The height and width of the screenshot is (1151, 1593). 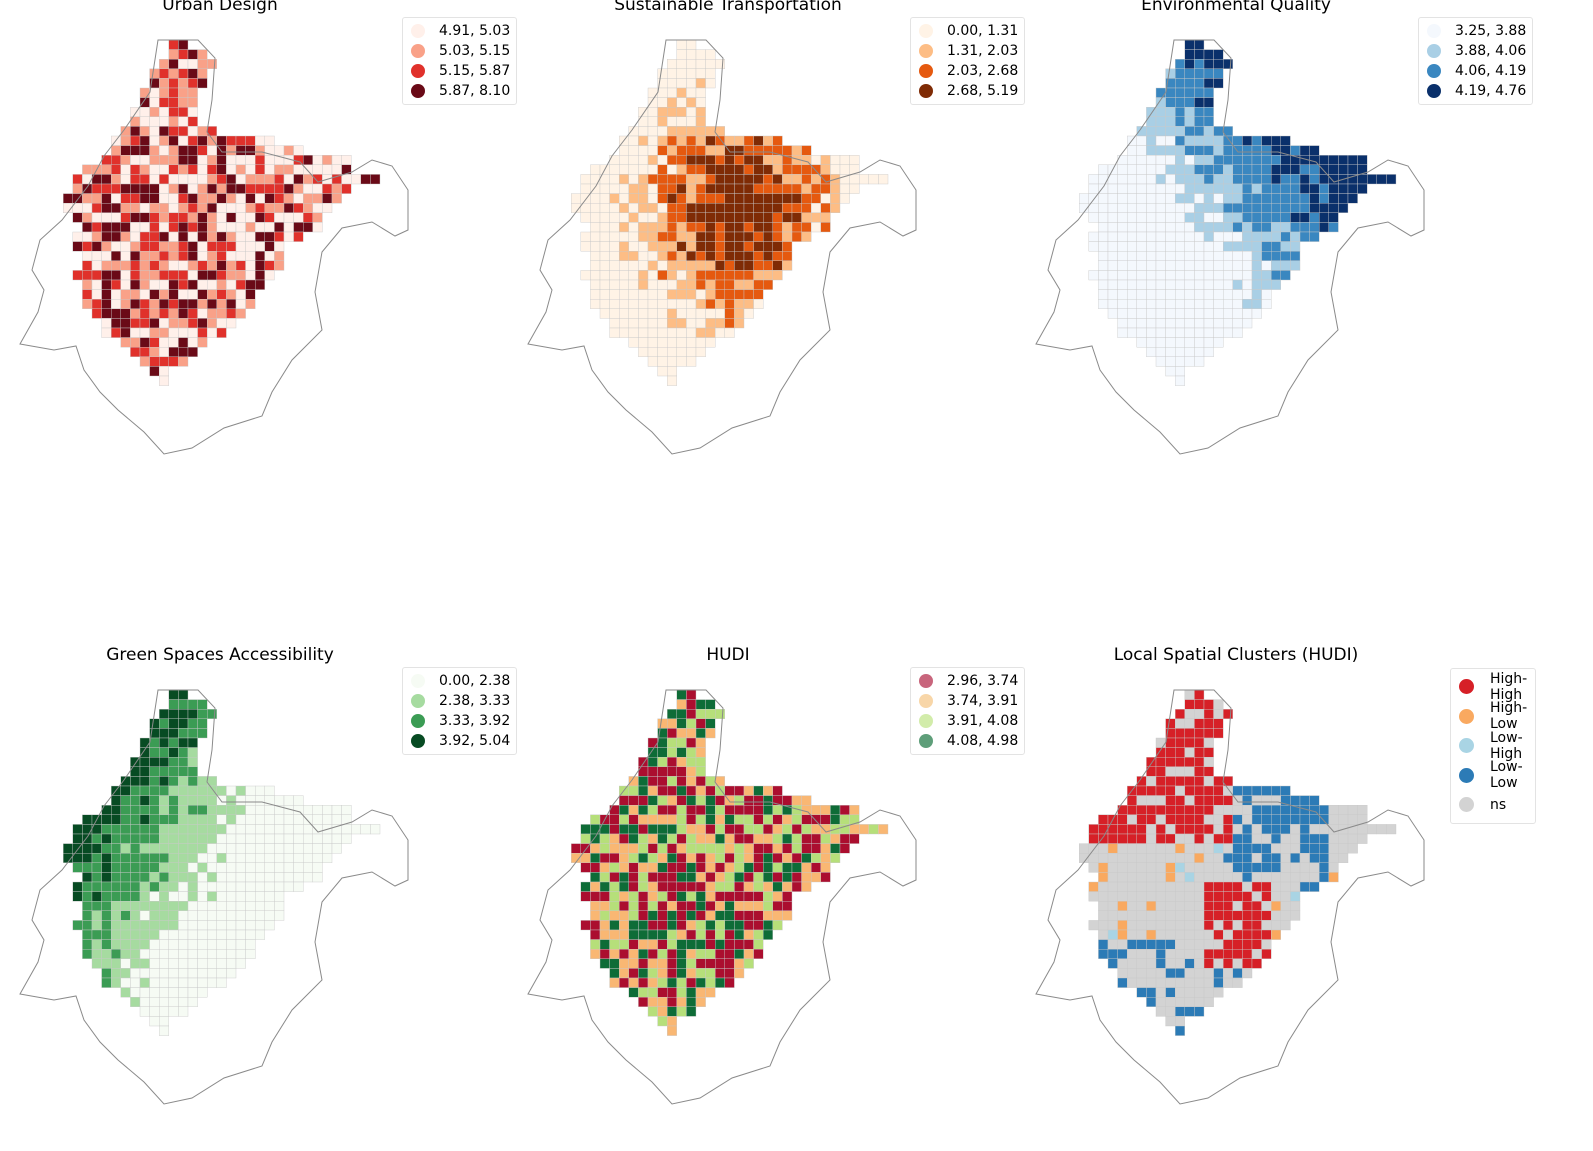 What do you see at coordinates (460, 701) in the screenshot?
I see `legend-item: 2.38, 3.33` at bounding box center [460, 701].